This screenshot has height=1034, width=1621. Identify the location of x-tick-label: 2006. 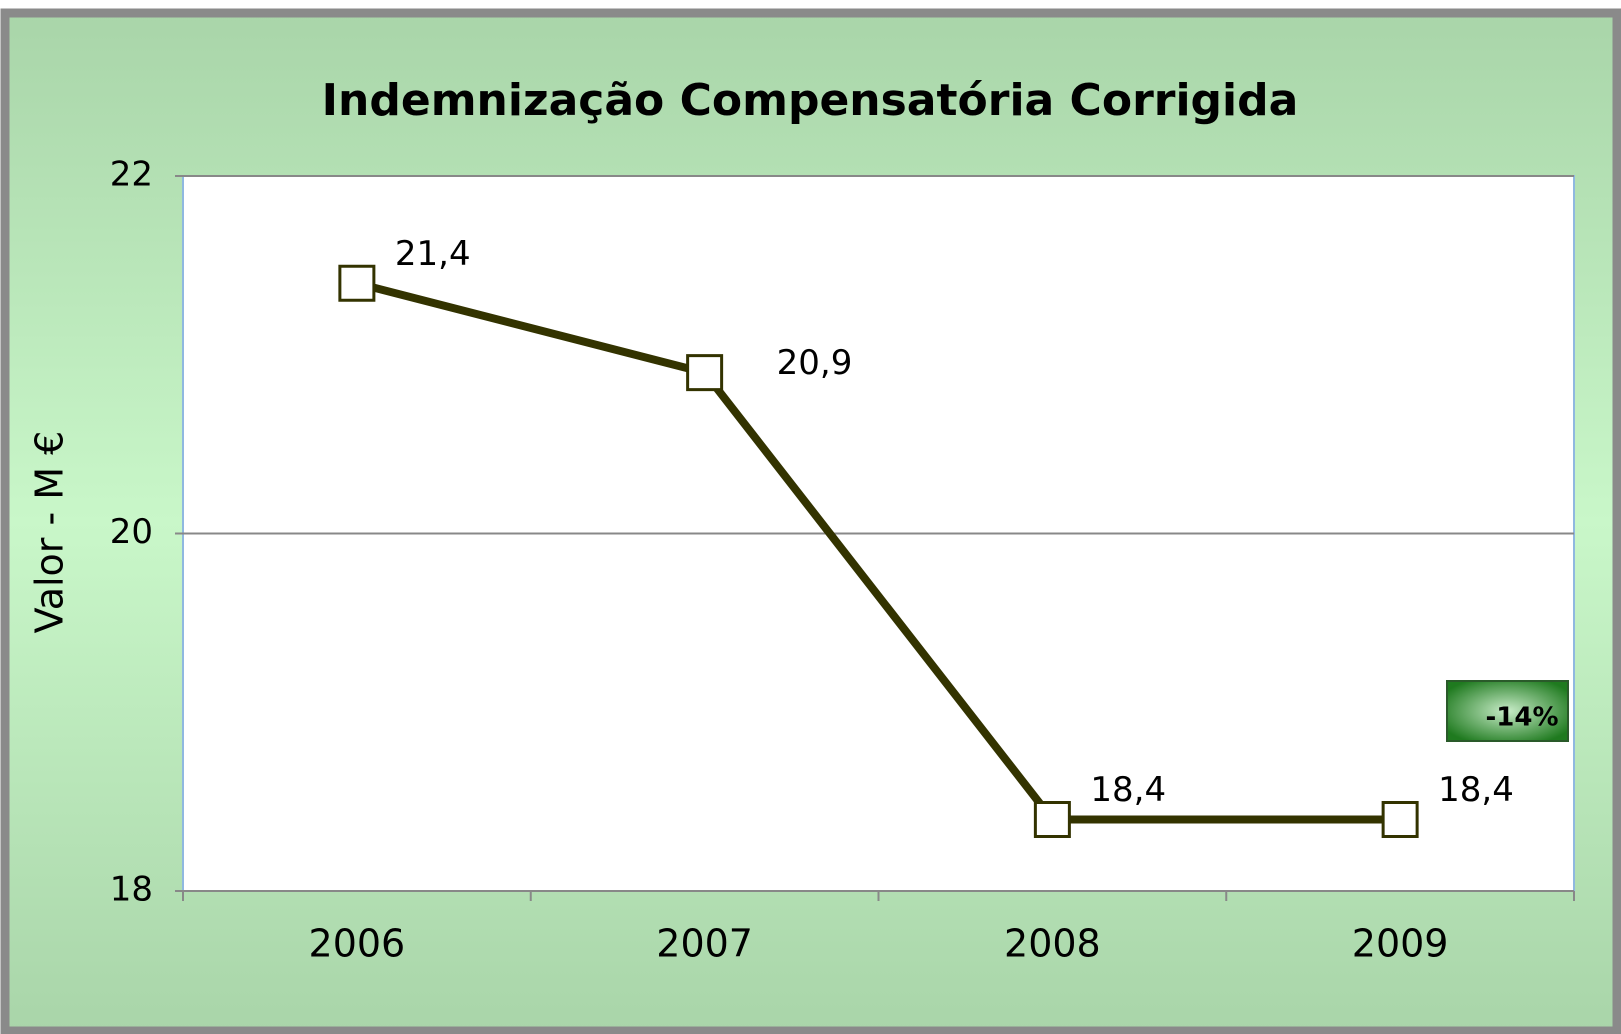
(357, 944).